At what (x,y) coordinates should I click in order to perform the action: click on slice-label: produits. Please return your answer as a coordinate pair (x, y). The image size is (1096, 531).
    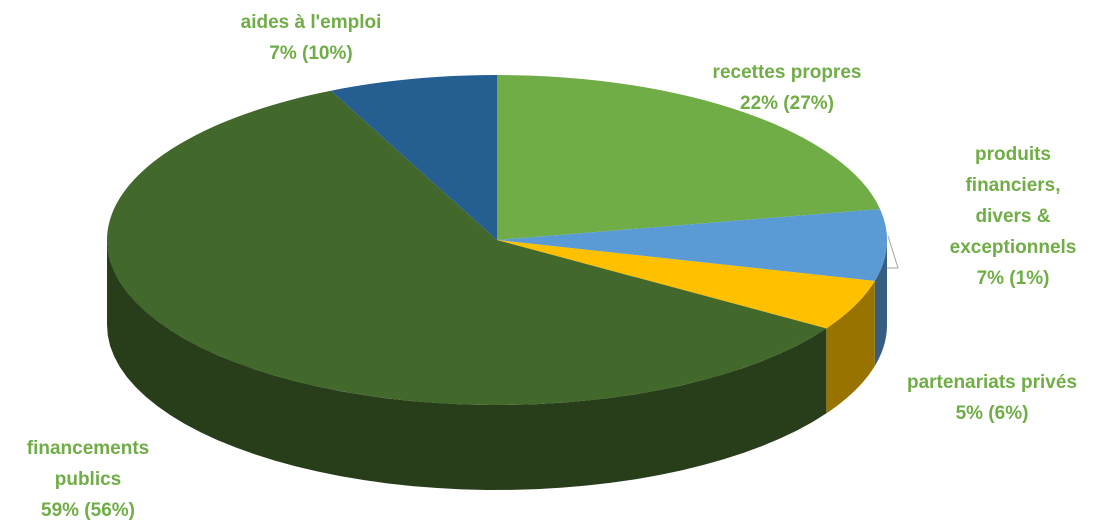
    Looking at the image, I should click on (1013, 154).